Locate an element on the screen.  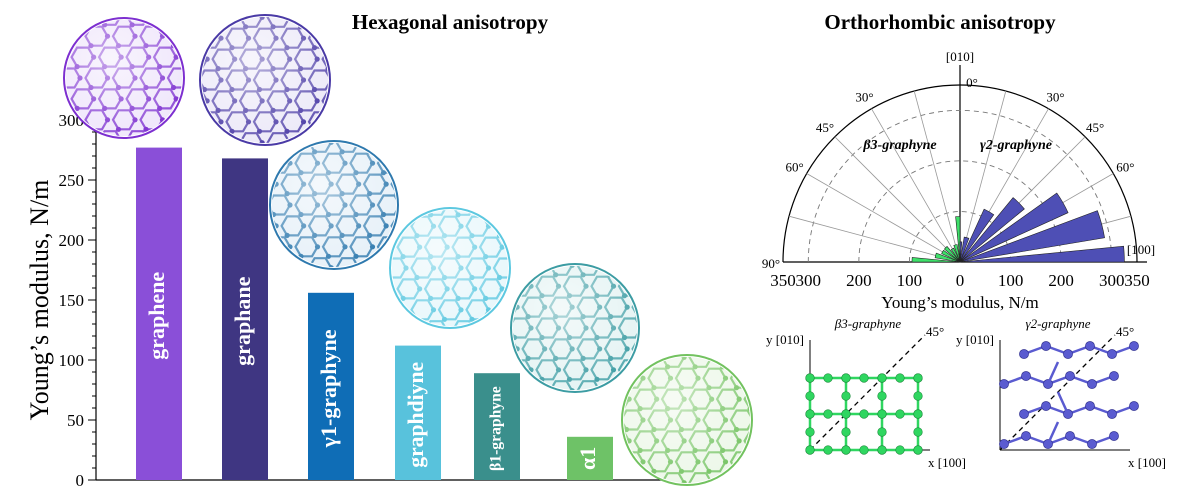
lattice-inset: β3-graphyne y [010] x [100] 45° is located at coordinates (866, 393).